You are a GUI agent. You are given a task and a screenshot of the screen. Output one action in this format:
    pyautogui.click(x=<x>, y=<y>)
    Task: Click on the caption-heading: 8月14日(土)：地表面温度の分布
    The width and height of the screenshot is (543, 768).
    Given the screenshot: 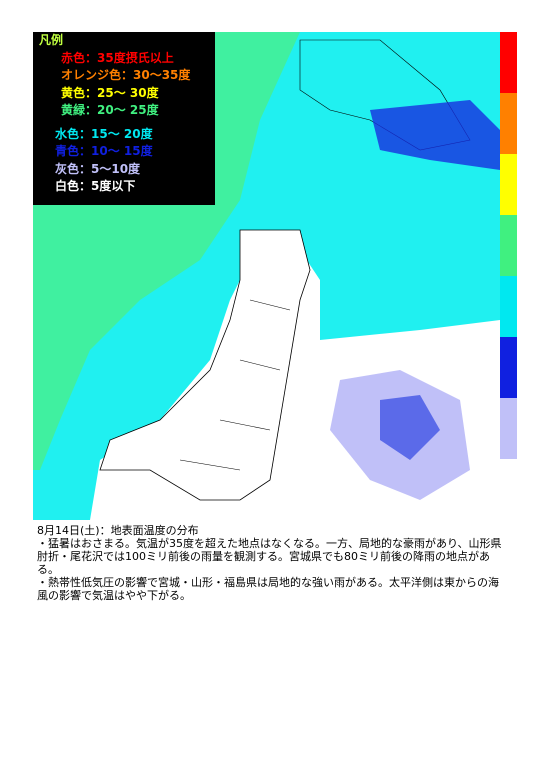 What is the action you would take?
    pyautogui.click(x=118, y=530)
    